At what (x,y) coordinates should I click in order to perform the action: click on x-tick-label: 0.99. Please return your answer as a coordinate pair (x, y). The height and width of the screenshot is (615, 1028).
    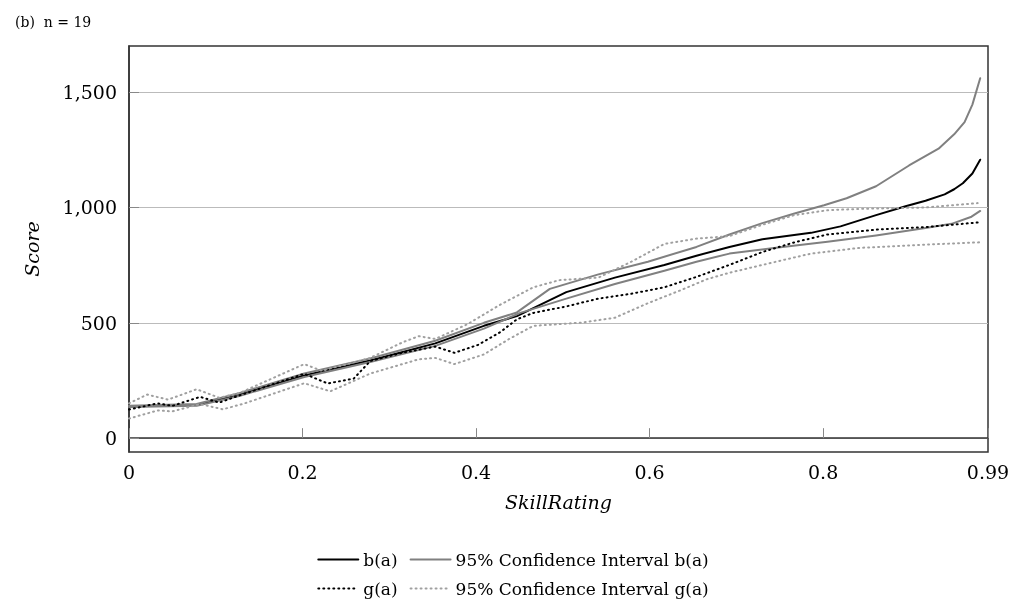
    Looking at the image, I should click on (988, 471).